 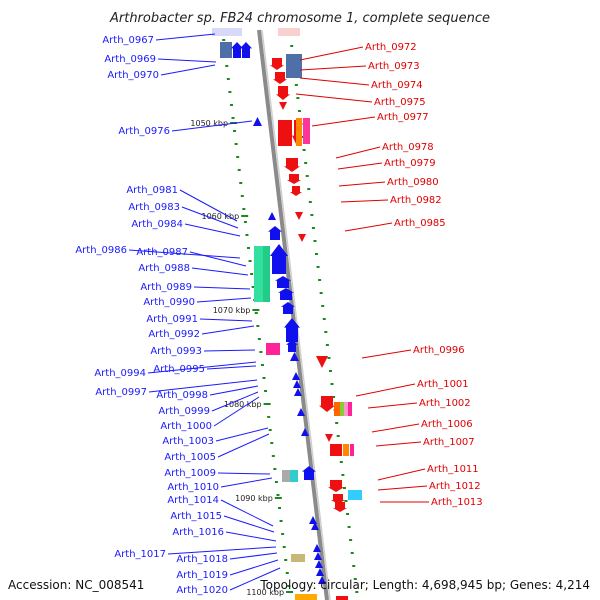 I want to click on gene-label-right: Arth_0982, so click(x=416, y=200).